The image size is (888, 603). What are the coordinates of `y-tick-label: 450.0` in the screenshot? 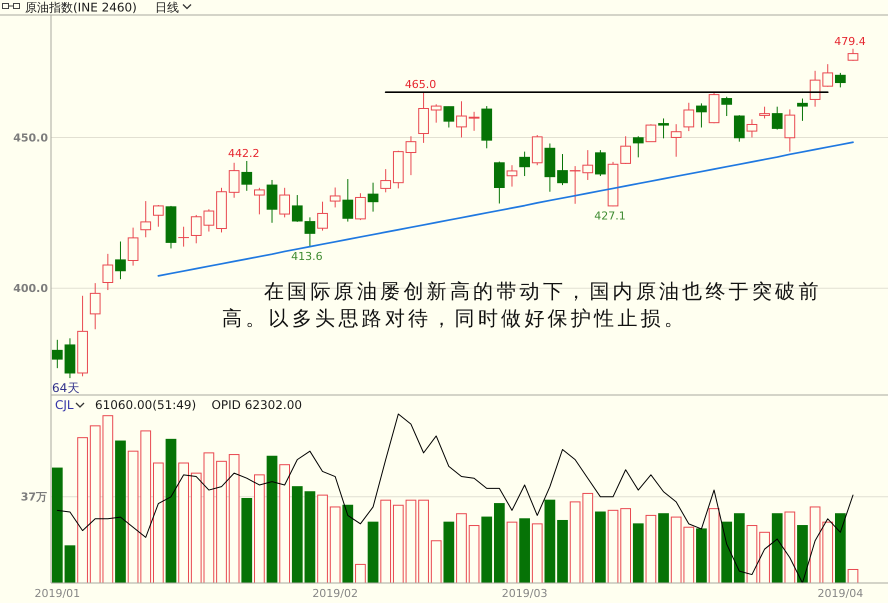 It's located at (30, 137).